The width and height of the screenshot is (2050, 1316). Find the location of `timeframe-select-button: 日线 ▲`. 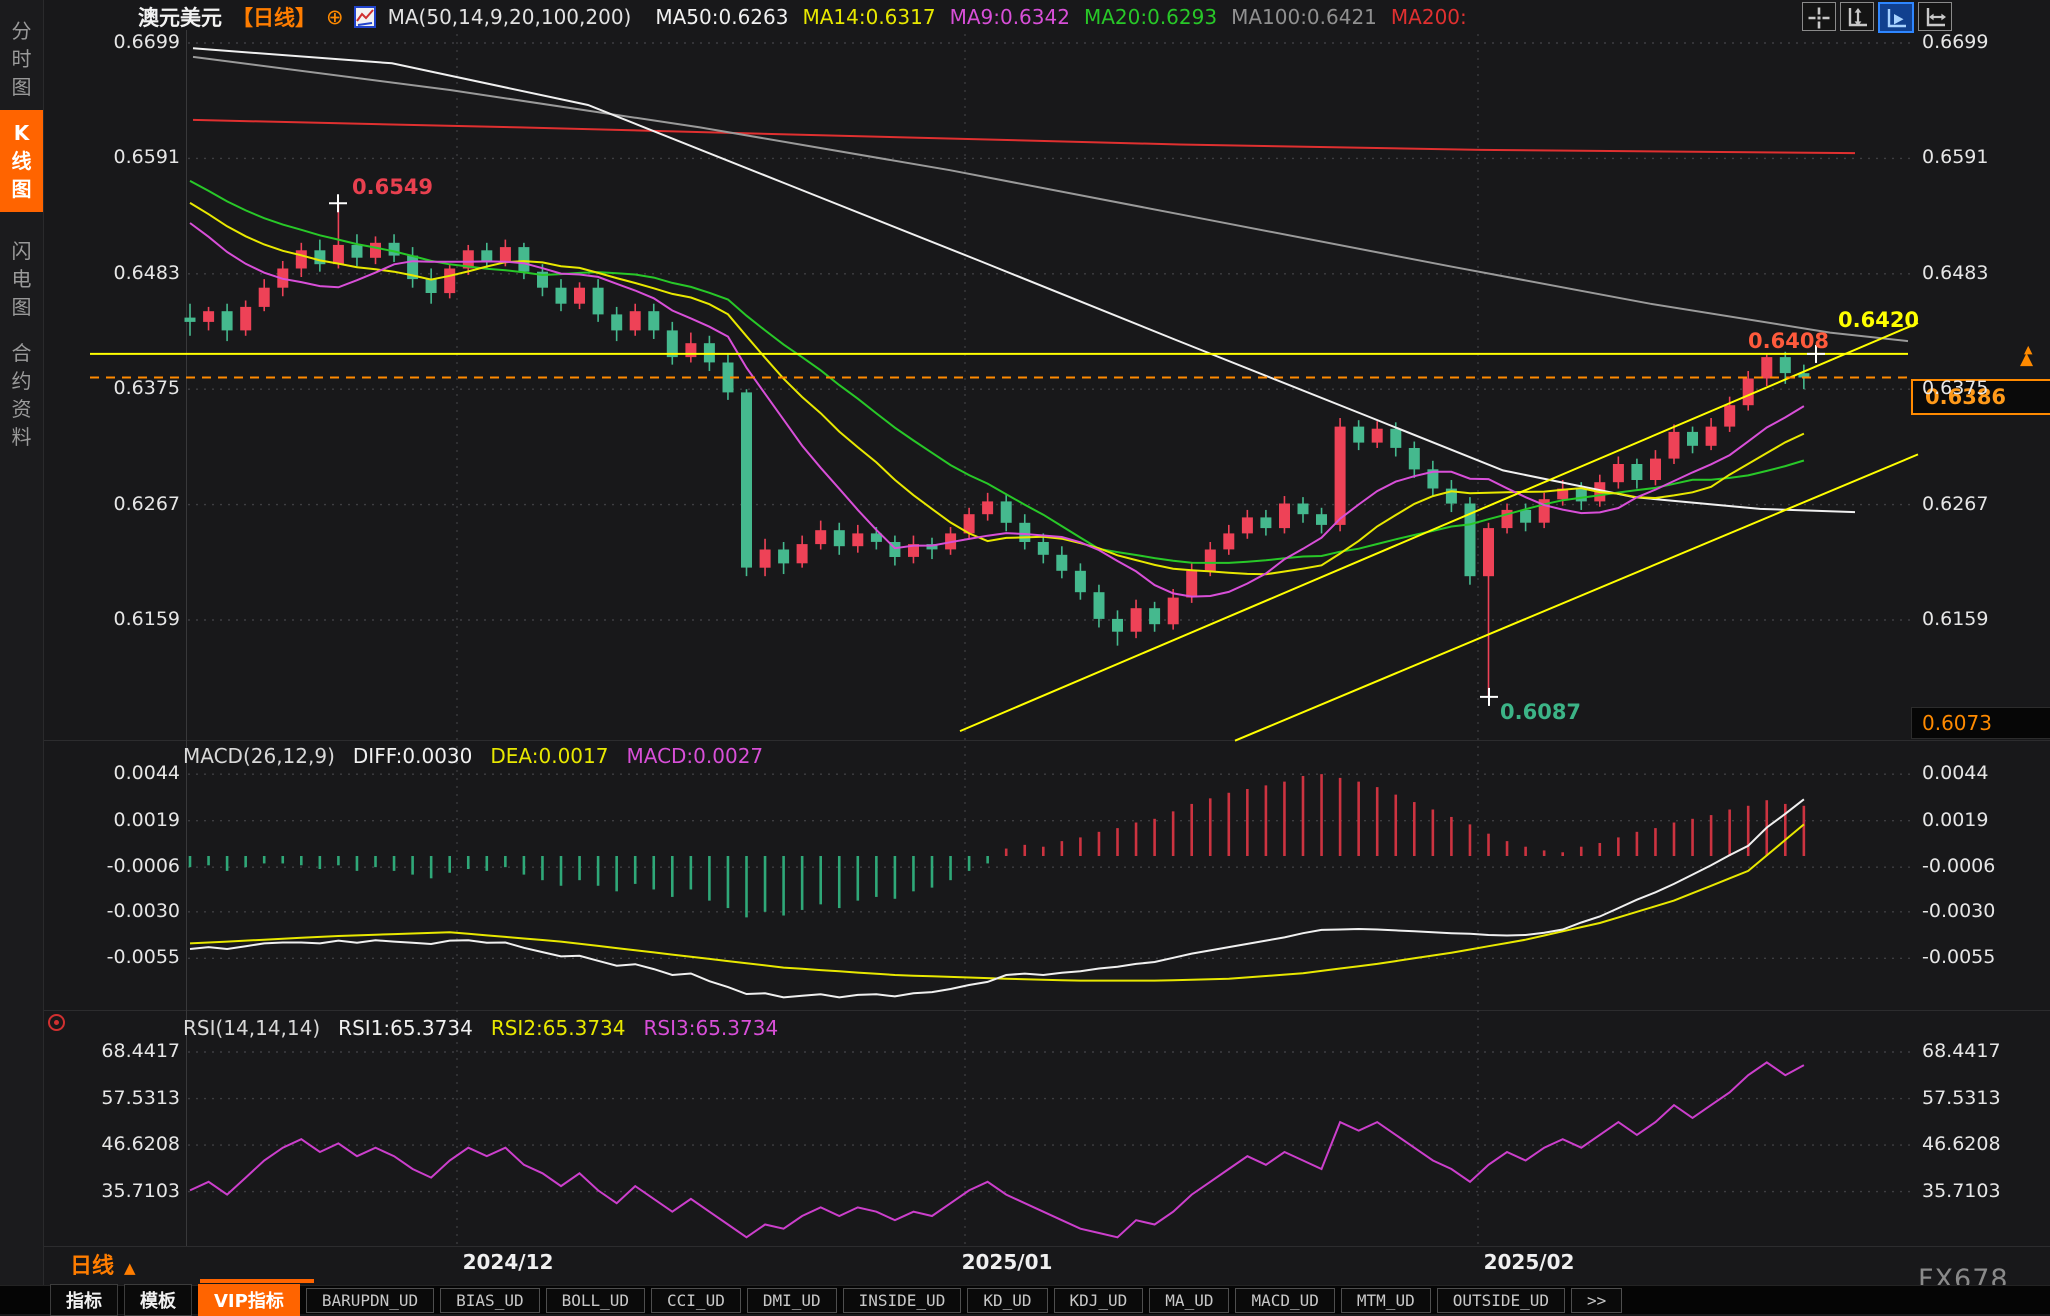

timeframe-select-button: 日线 ▲ is located at coordinates (103, 1266).